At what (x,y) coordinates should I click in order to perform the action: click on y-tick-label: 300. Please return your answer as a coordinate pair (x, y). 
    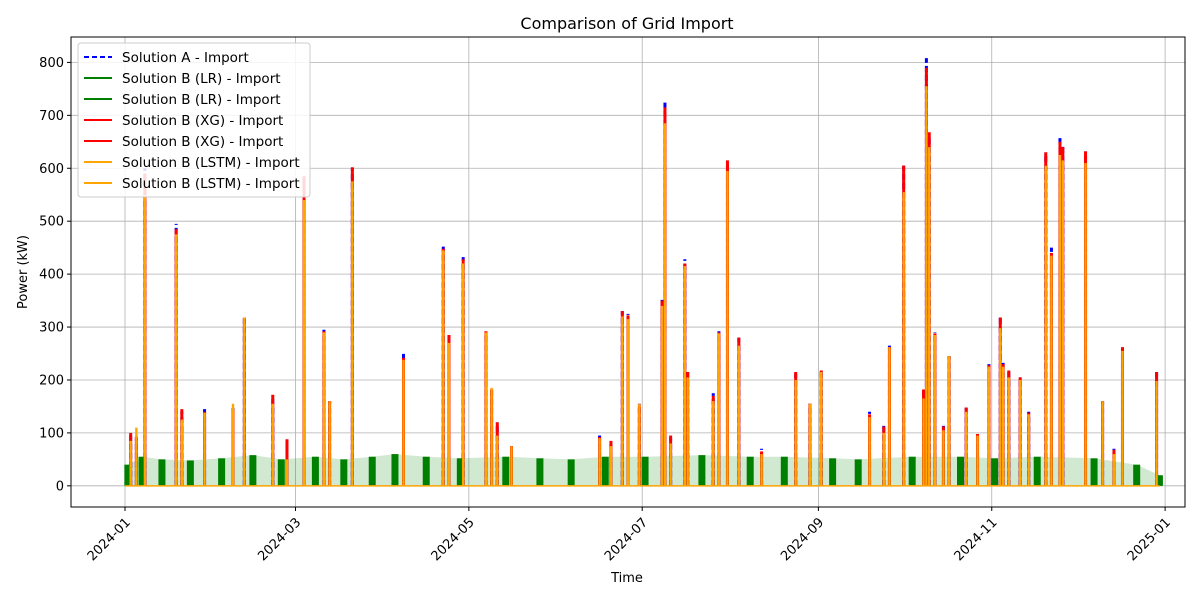
    Looking at the image, I should click on (51, 328).